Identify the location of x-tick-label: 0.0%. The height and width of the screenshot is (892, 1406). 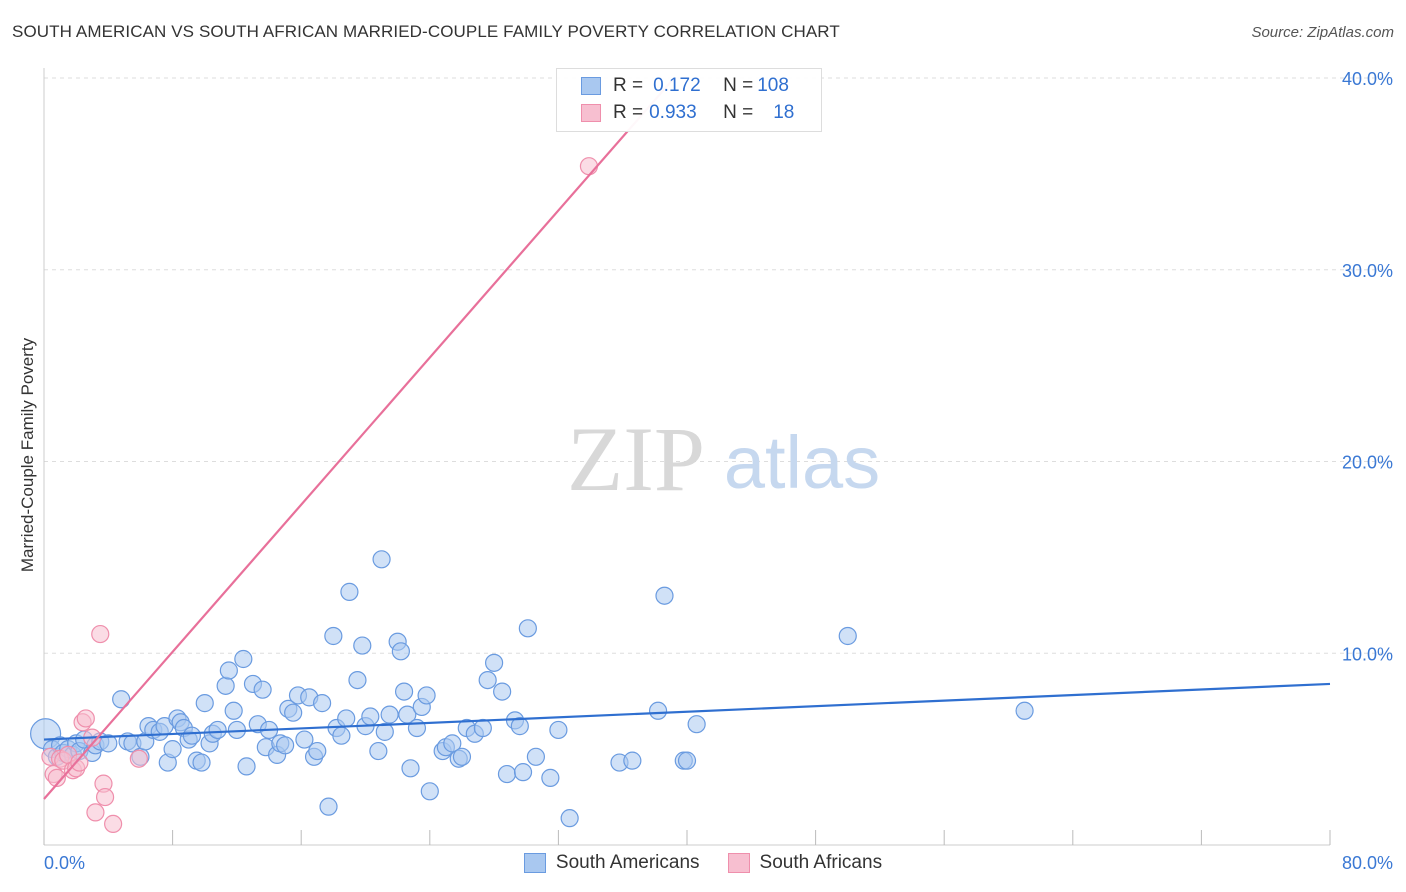
(64, 863).